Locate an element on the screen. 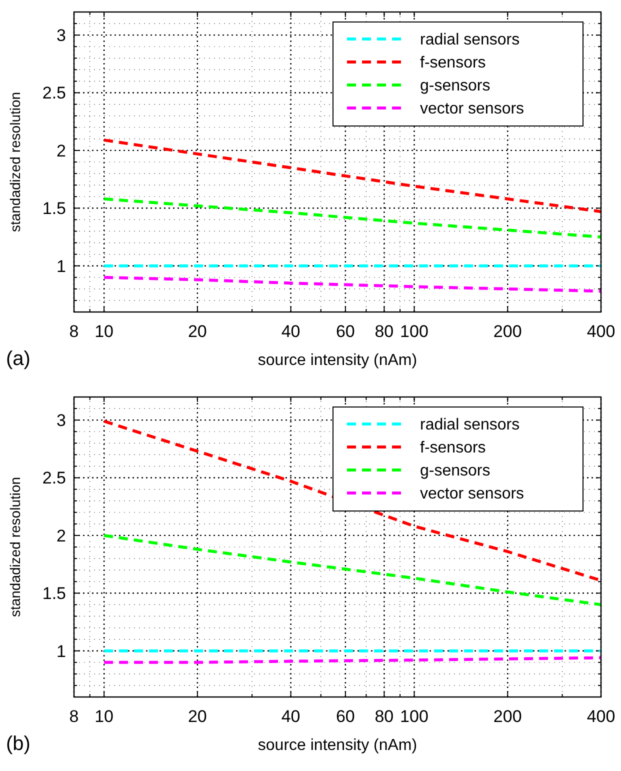 The image size is (621, 771). text: (a) is located at coordinates (18, 359).